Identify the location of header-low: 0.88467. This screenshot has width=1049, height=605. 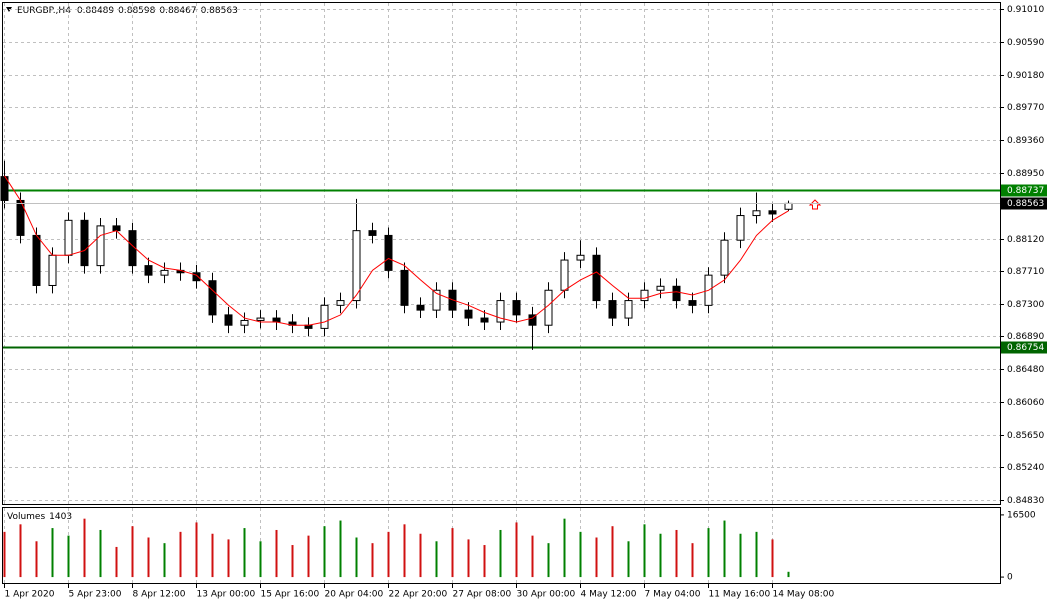
(177, 11).